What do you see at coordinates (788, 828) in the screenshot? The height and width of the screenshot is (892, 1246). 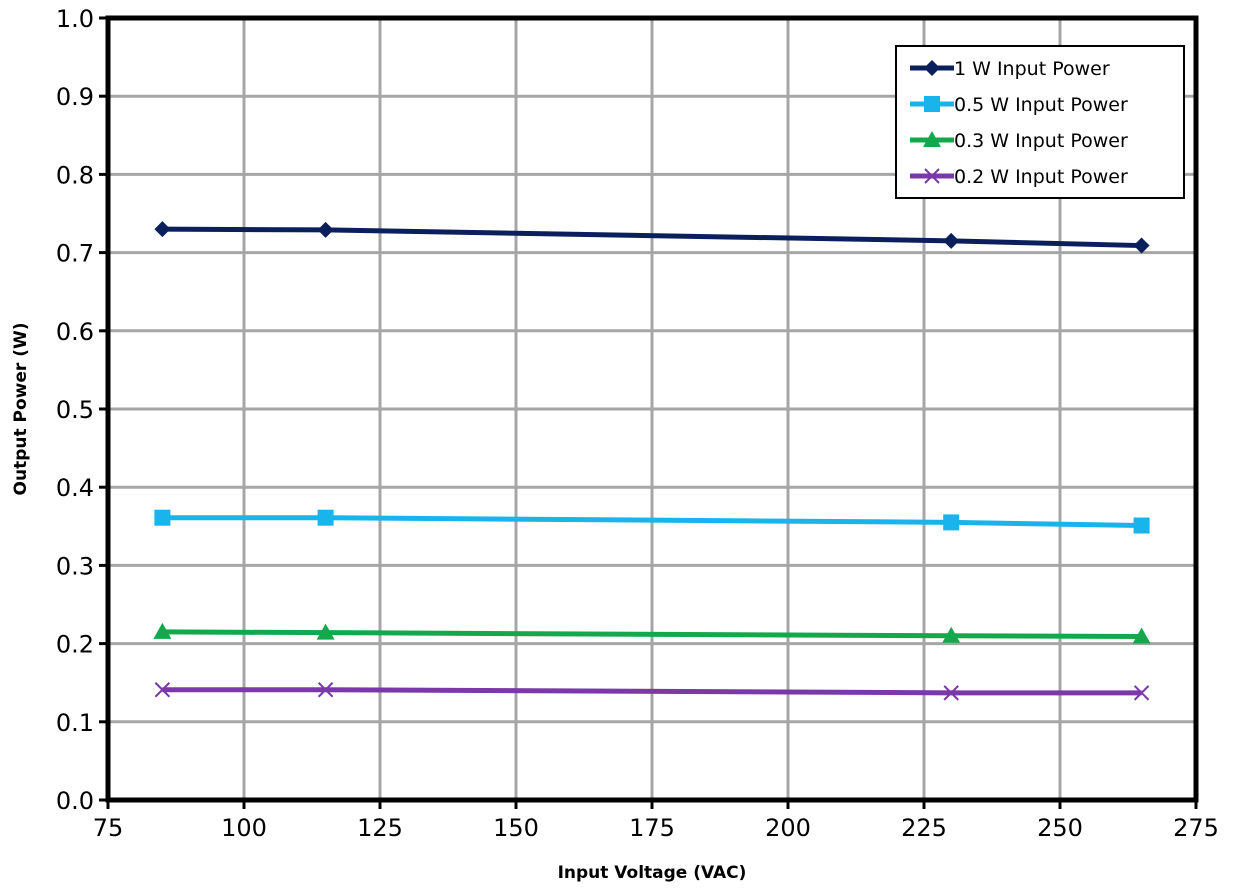 I see `x-tick-label: 200` at bounding box center [788, 828].